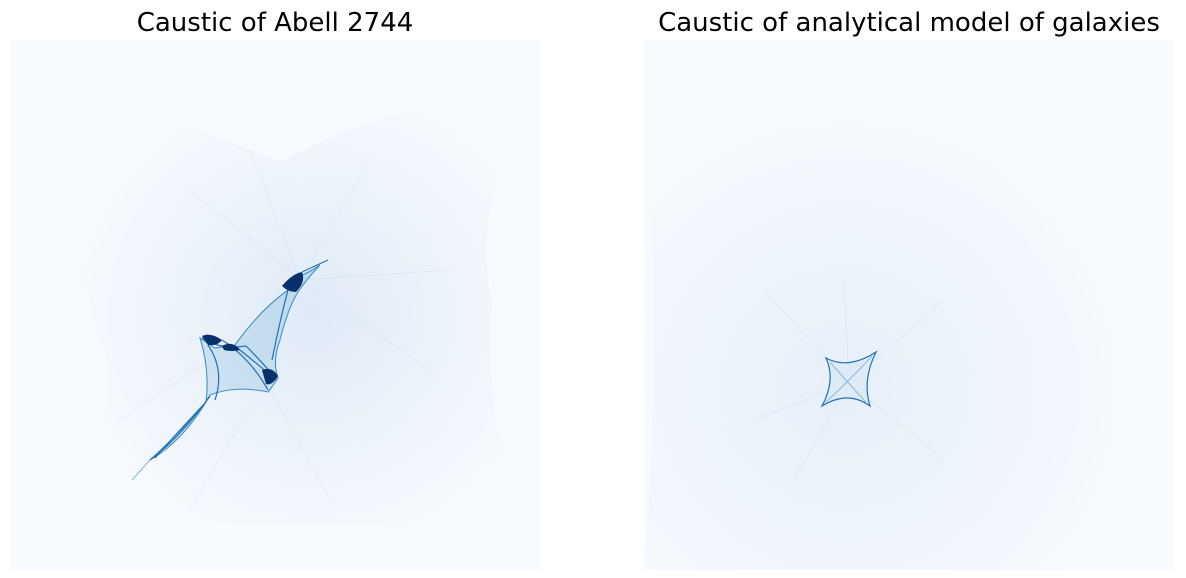 The width and height of the screenshot is (1186, 578). What do you see at coordinates (909, 23) in the screenshot?
I see `right-panel-title: Caustic of analytical model of galaxies` at bounding box center [909, 23].